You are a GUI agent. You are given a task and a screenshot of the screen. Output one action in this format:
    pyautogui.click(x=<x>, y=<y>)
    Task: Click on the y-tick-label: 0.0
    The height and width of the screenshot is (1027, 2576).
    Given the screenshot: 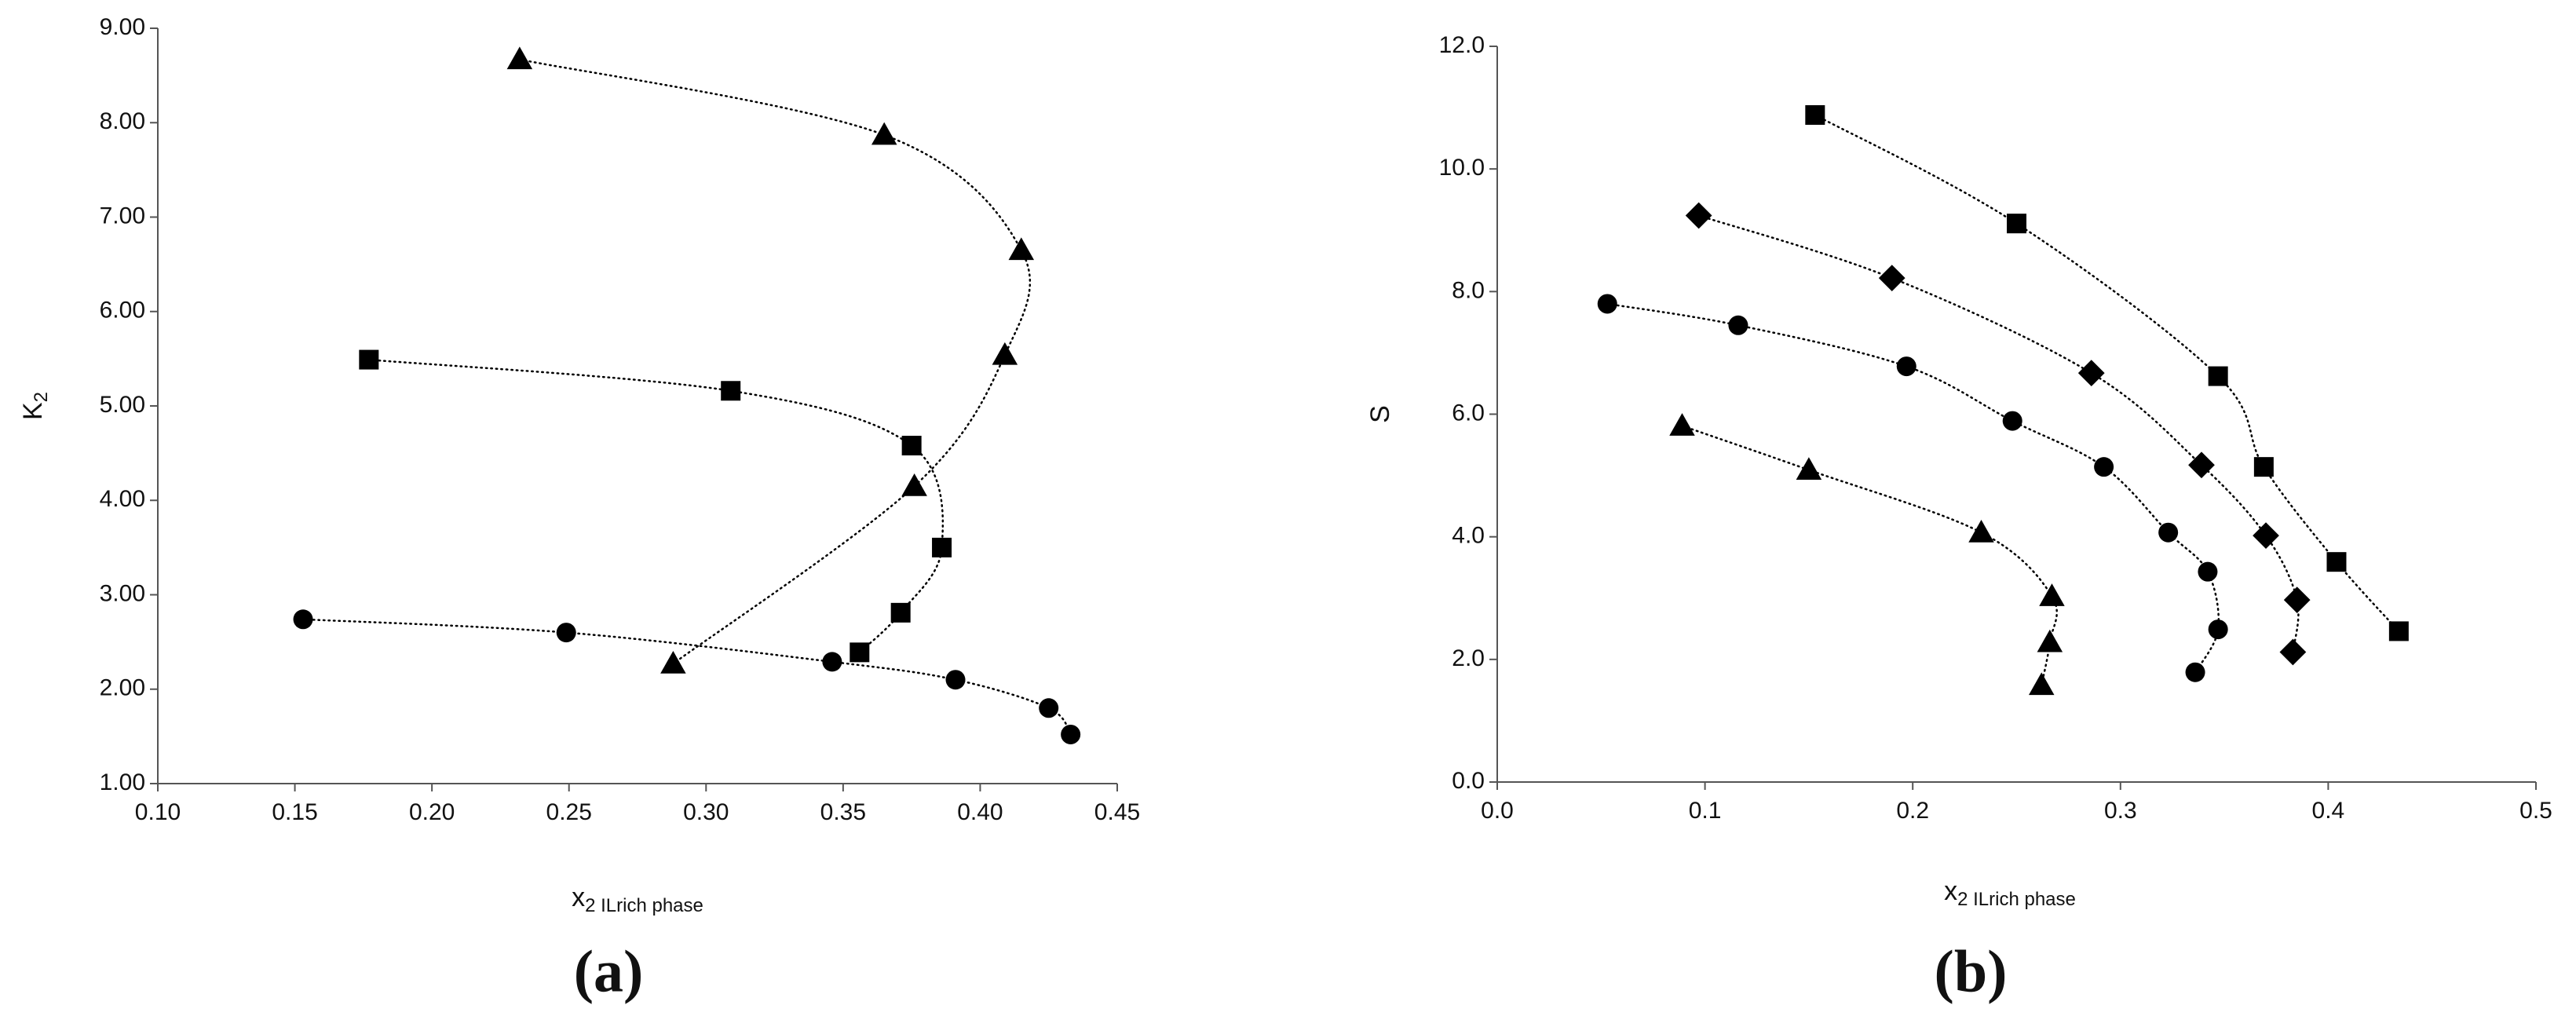 What is the action you would take?
    pyautogui.click(x=1468, y=781)
    